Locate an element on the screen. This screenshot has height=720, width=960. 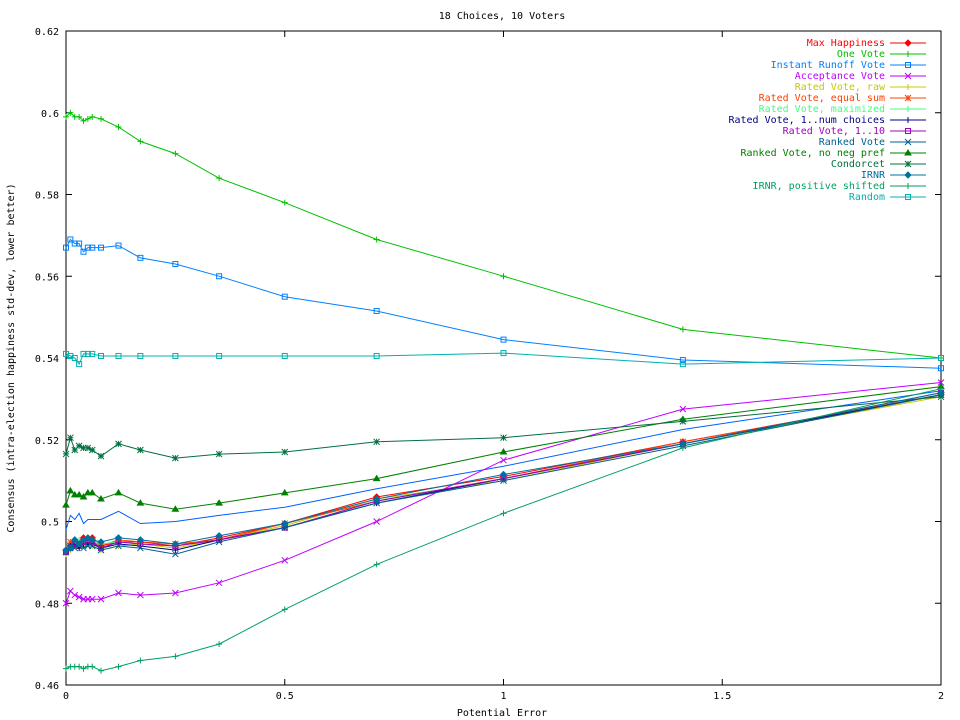
legend-label-rated-vote-1-10: Rated Vote, 1..10 is located at coordinates (834, 131).